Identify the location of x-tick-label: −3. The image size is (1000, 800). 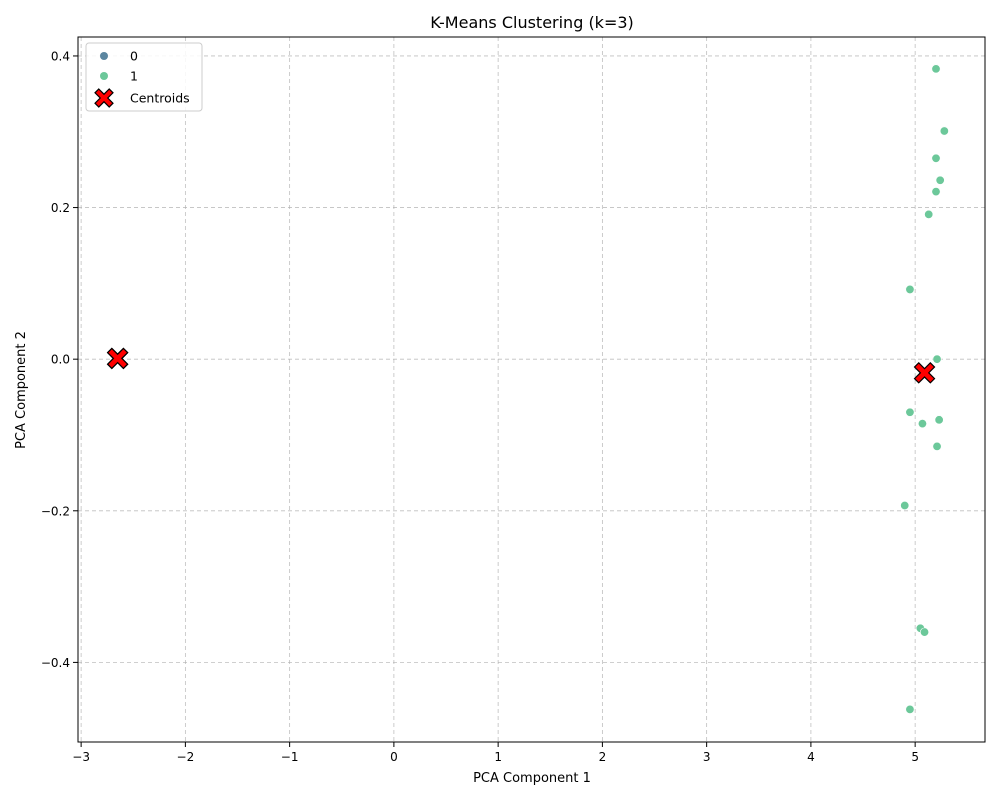
(81, 757).